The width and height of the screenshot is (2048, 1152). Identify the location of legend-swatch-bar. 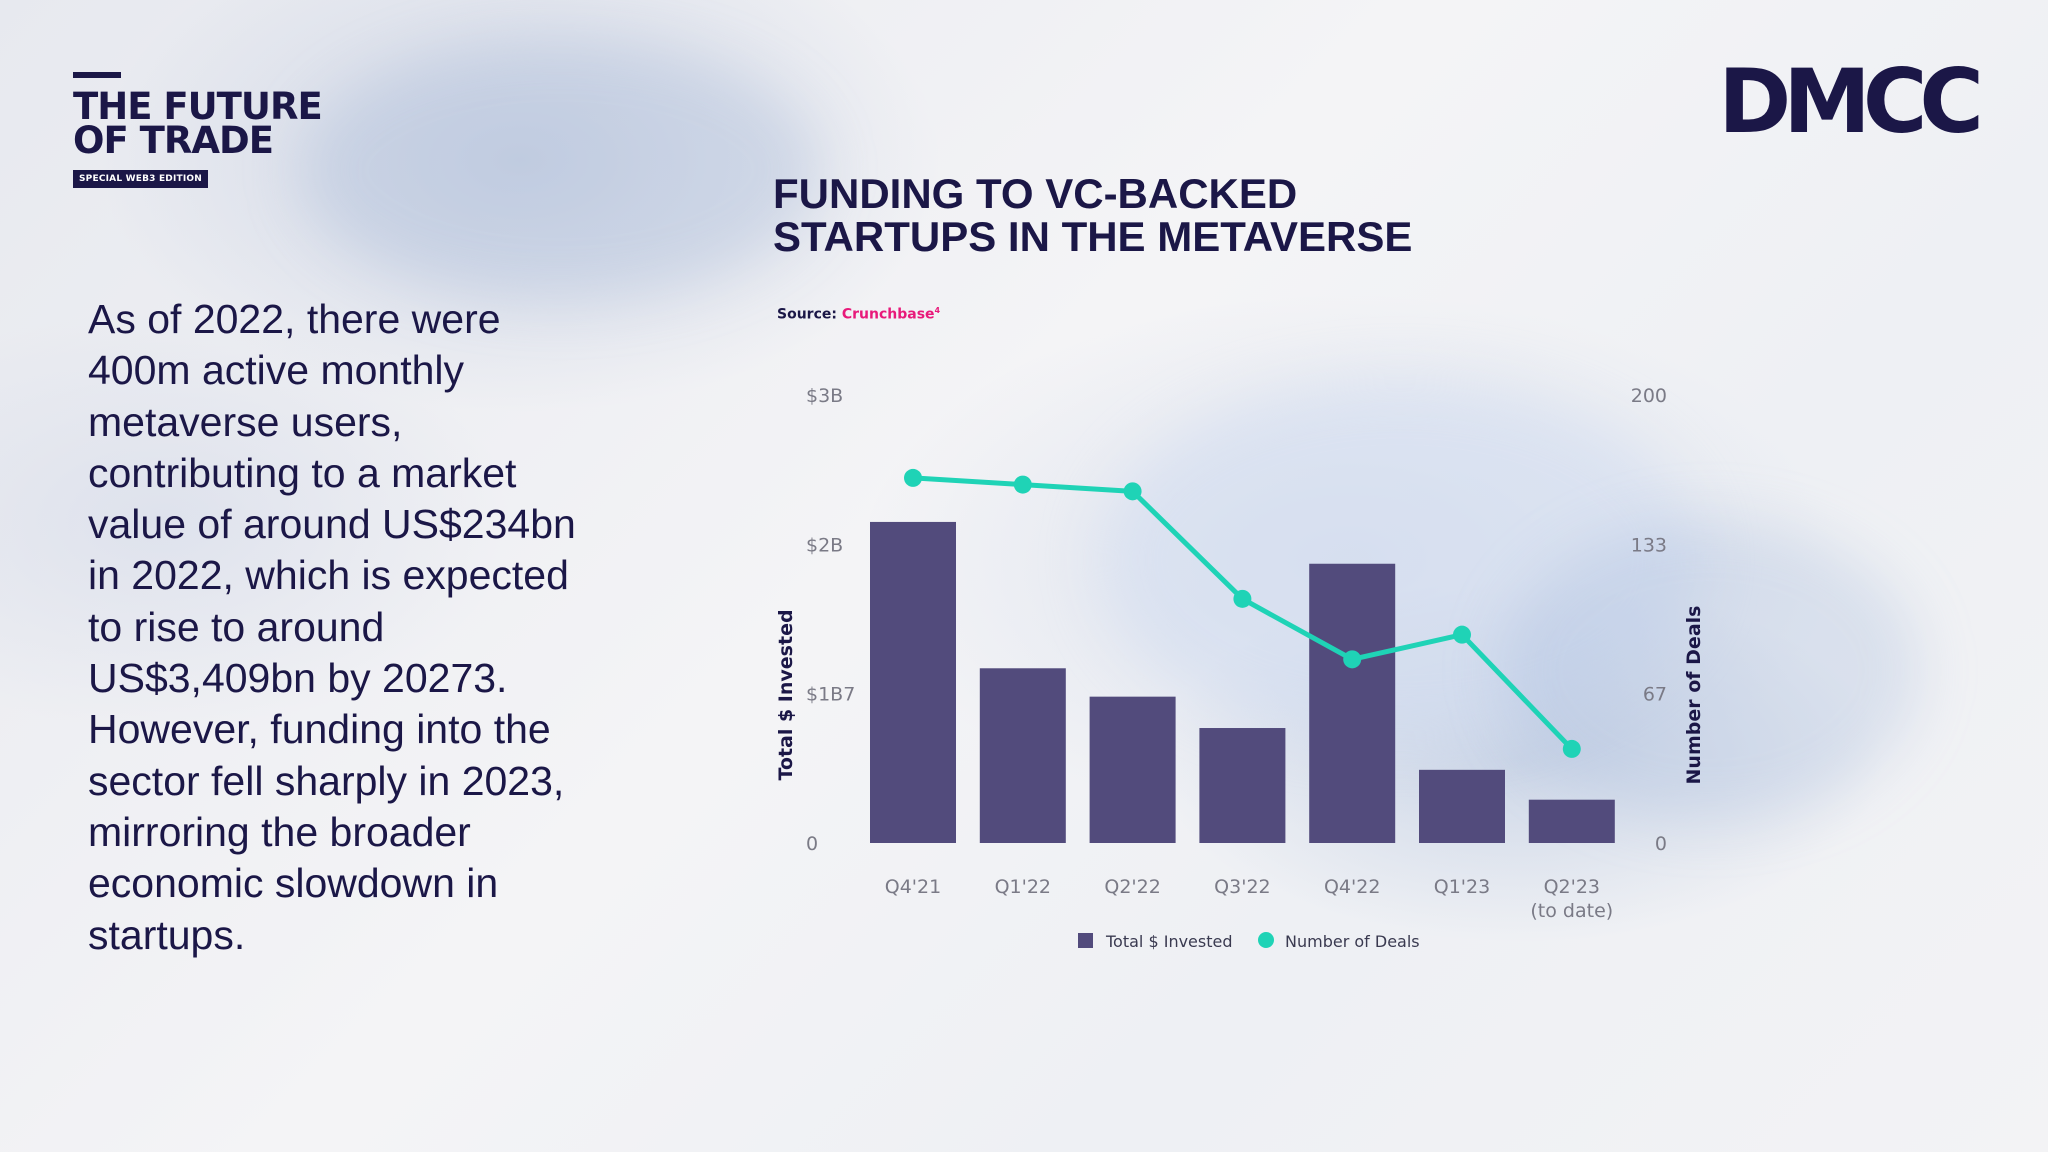
(1085, 940).